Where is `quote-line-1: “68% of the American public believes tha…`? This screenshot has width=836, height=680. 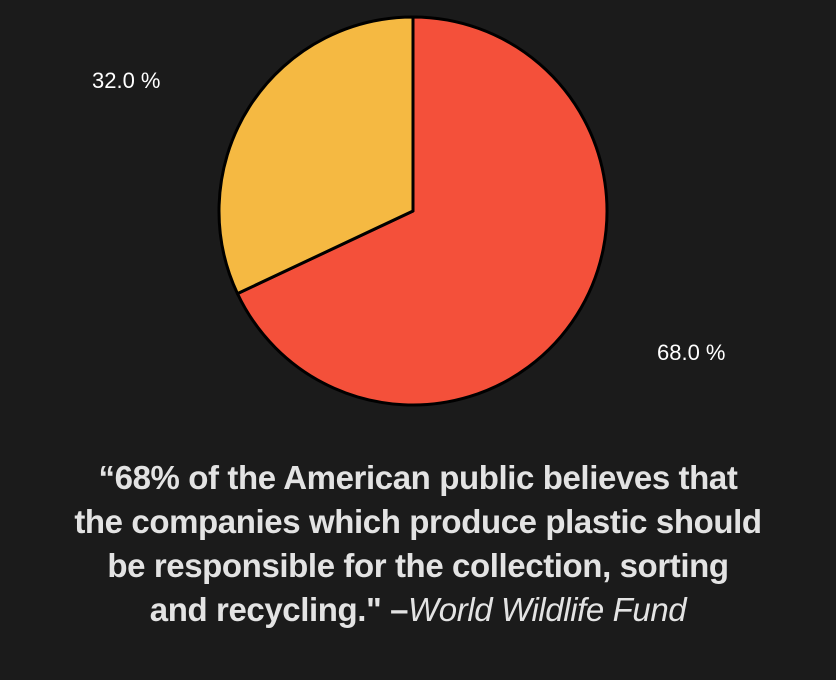
quote-line-1: “68% of the American public believes tha… is located at coordinates (418, 477).